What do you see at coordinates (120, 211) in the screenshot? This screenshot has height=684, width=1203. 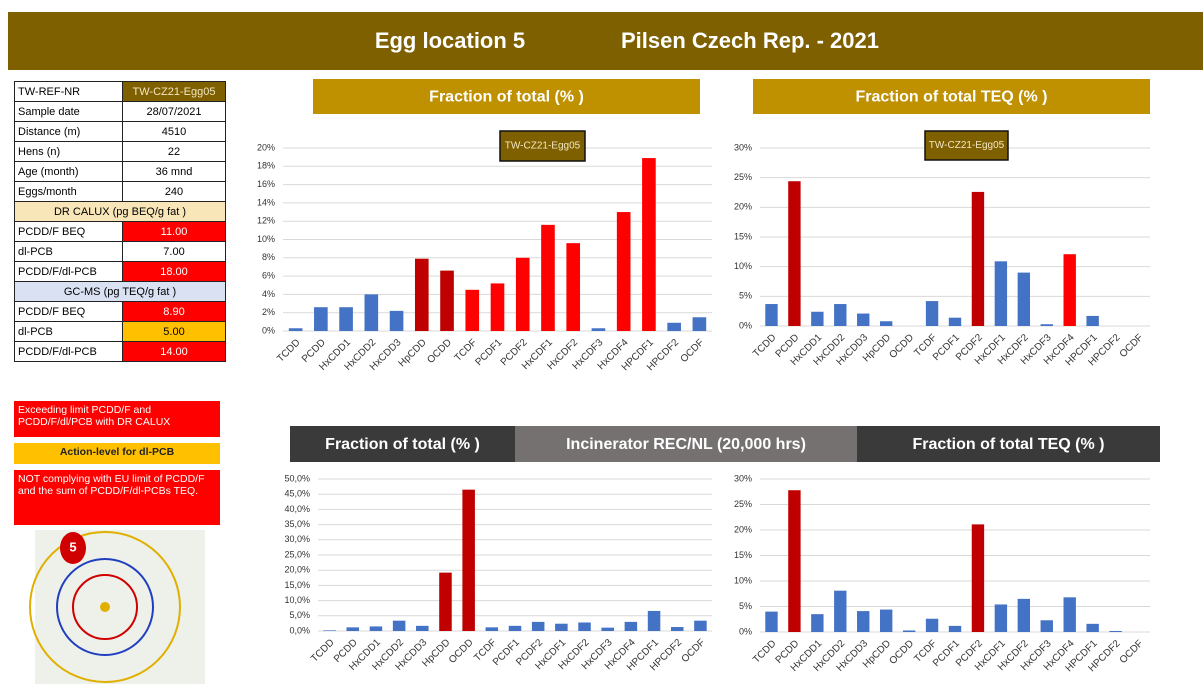 I see `section-header: DR CALUX (pg BEQ/g fat )` at bounding box center [120, 211].